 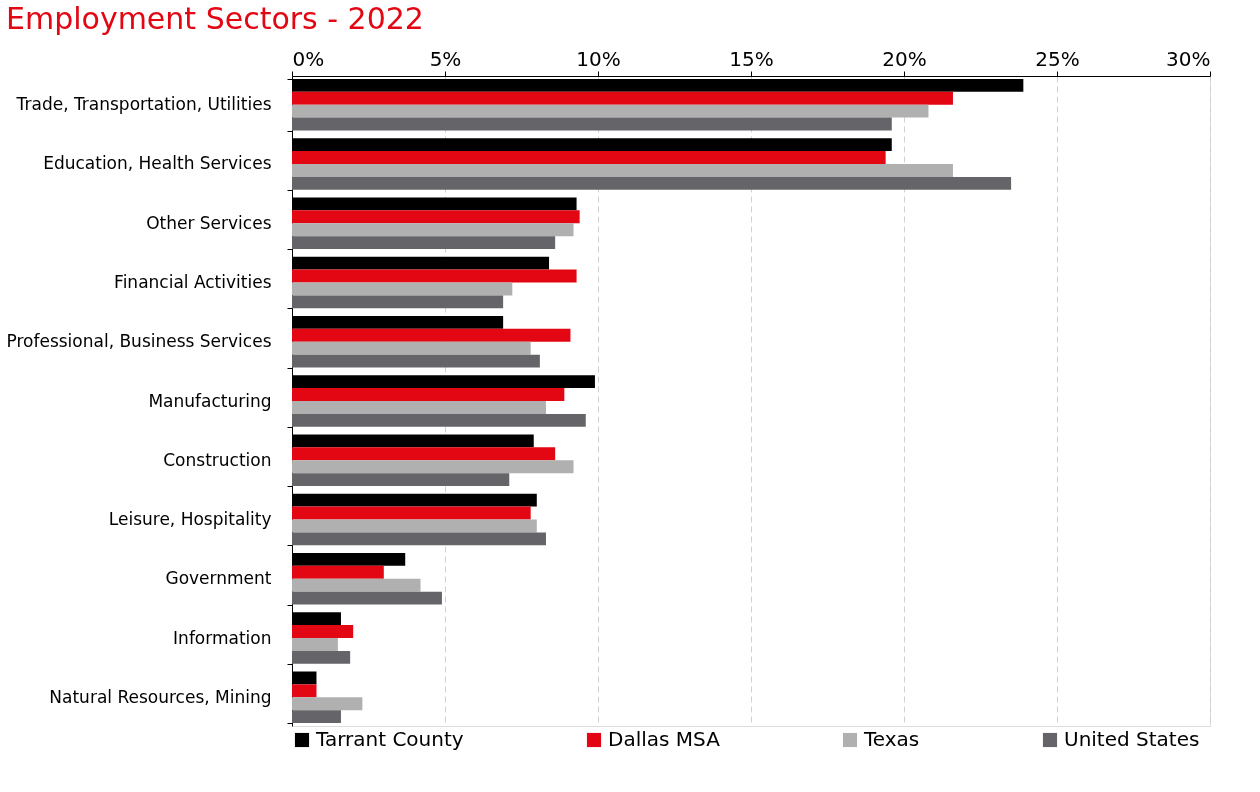 I want to click on y-tick-label: Construction, so click(x=217, y=459).